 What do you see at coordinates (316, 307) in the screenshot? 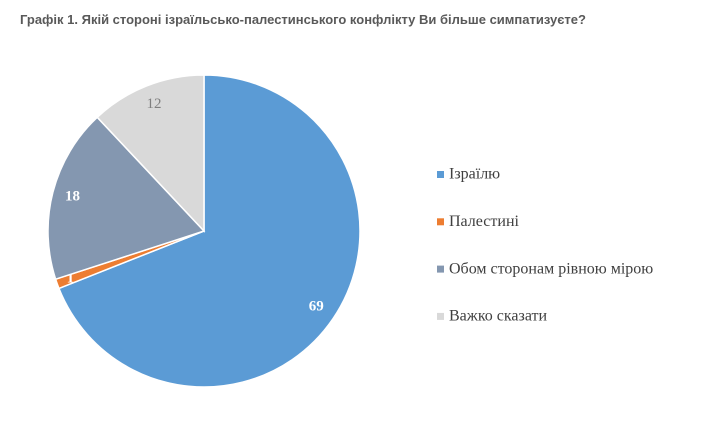
I see `data-label: 69` at bounding box center [316, 307].